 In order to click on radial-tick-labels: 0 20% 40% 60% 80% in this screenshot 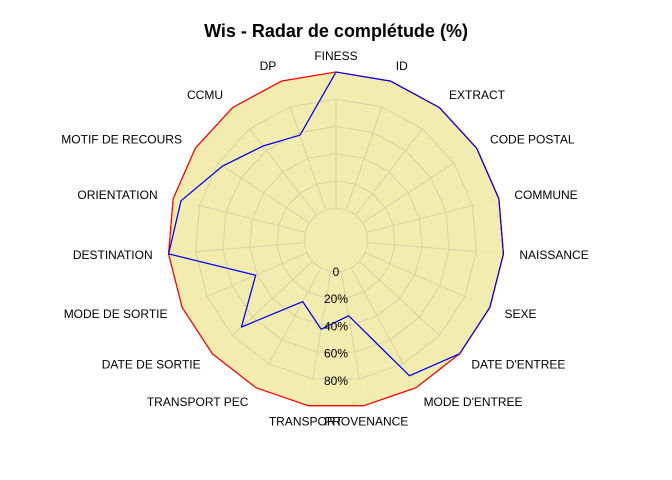, I will do `click(336, 326)`.